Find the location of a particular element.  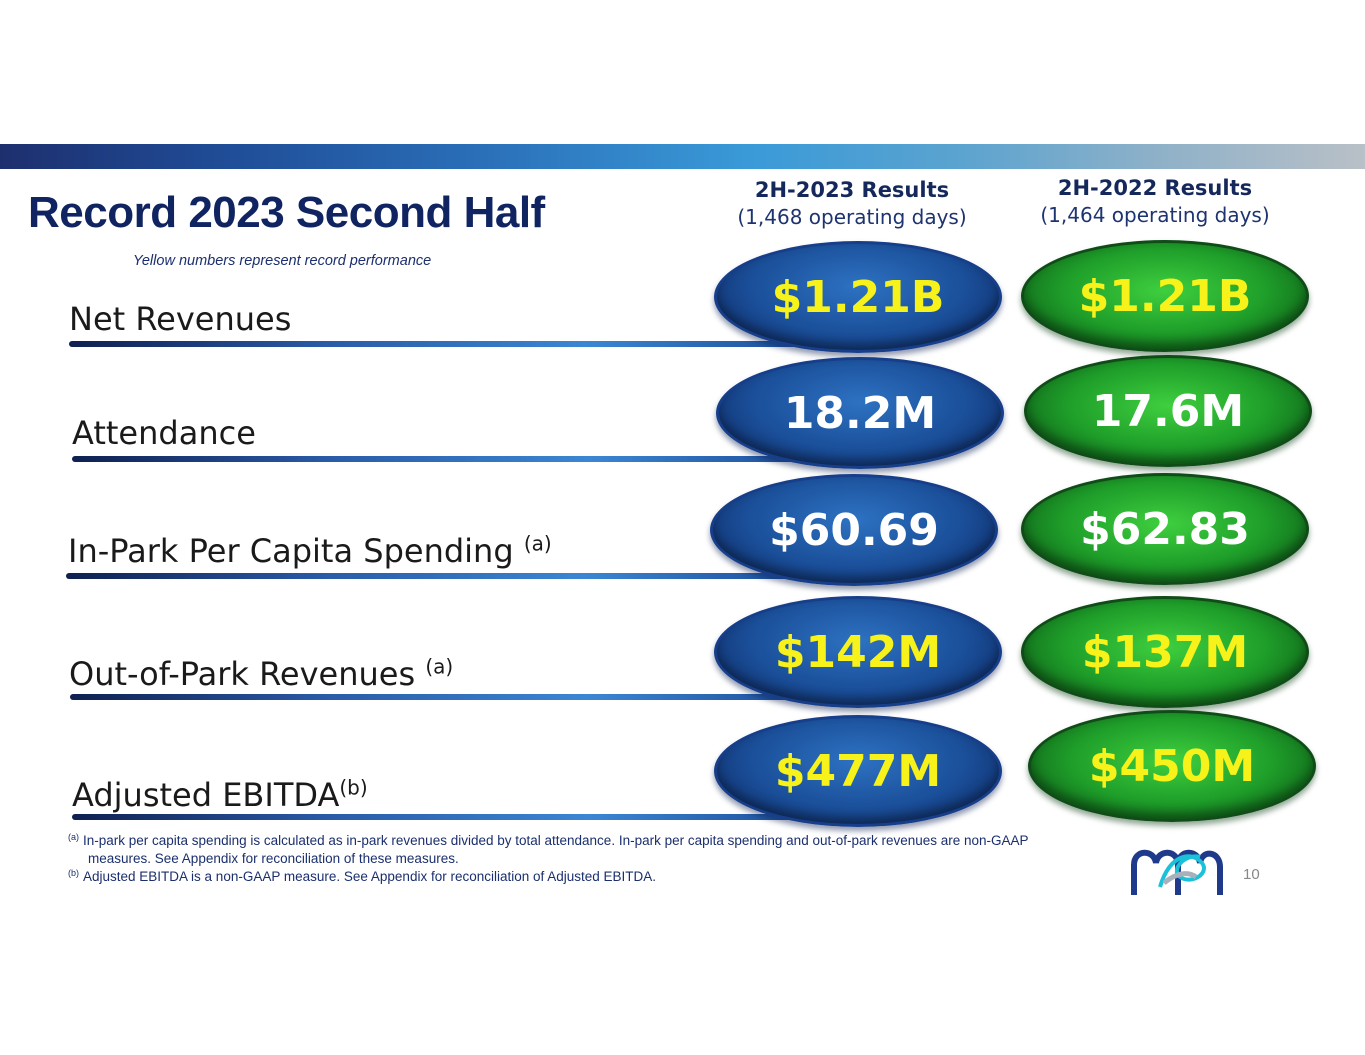

value-oval-2022-adjusted-ebitda: $450M is located at coordinates (1172, 766).